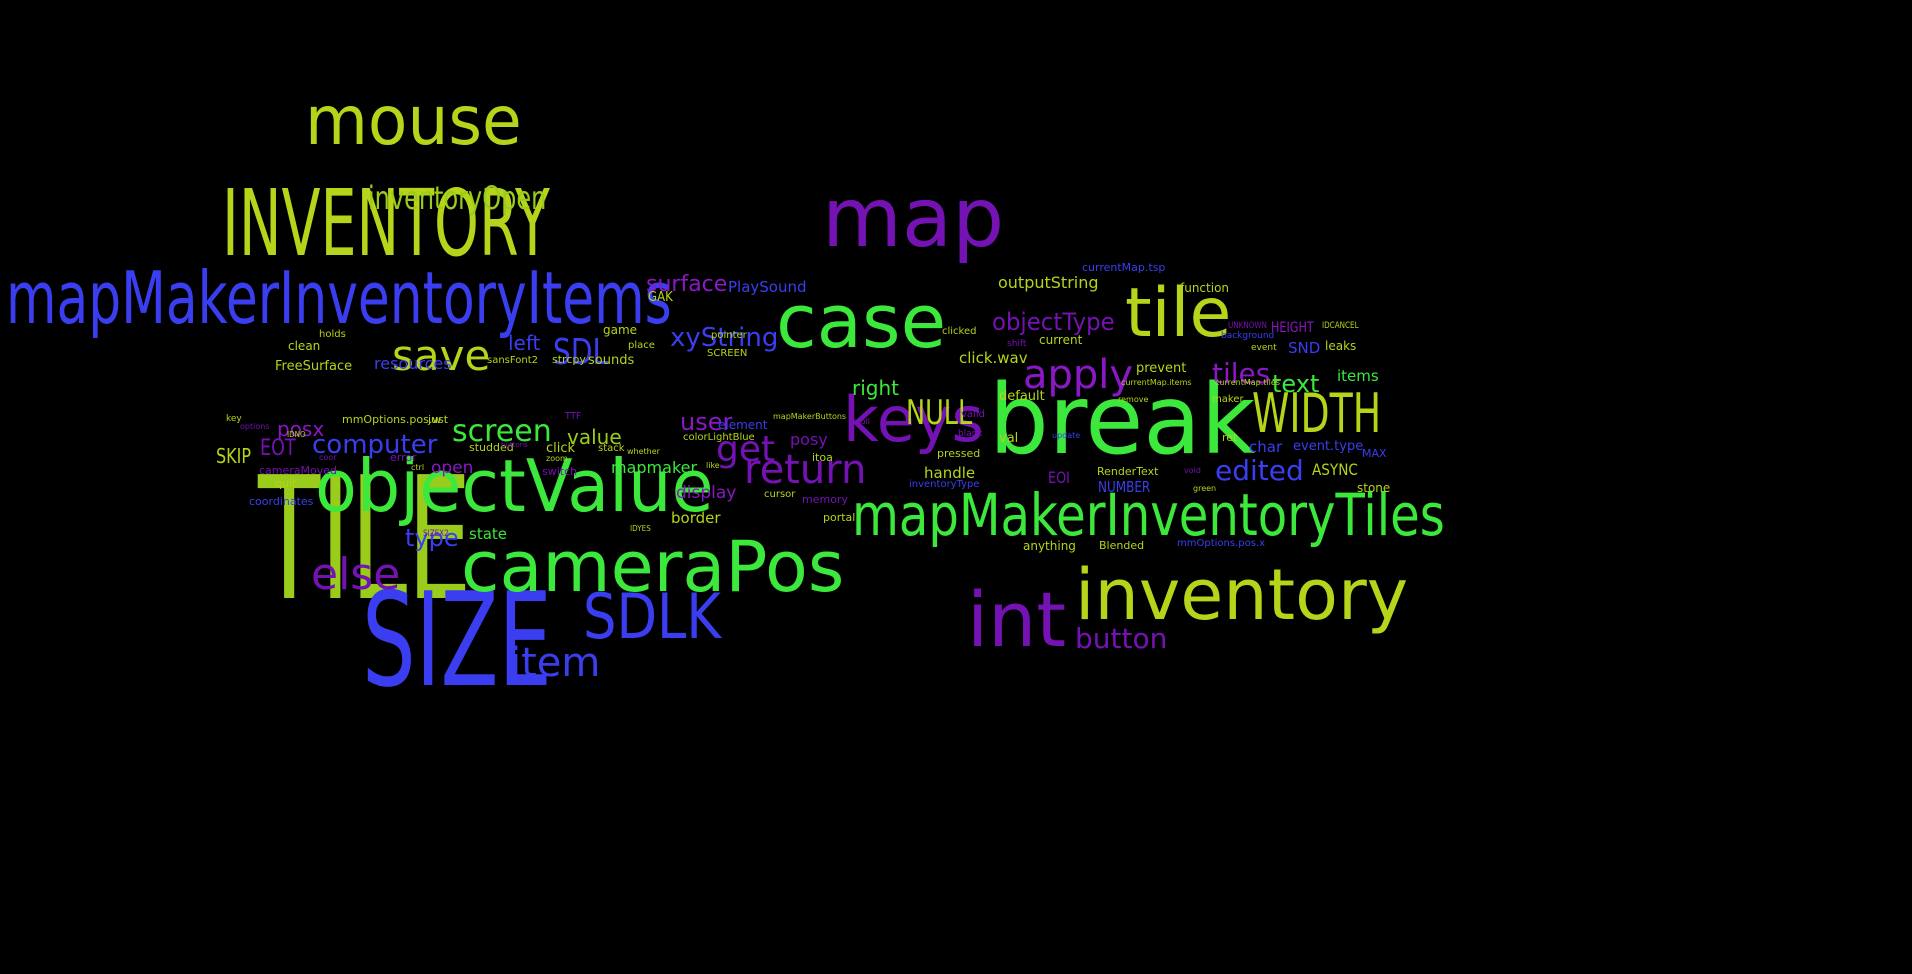  I want to click on word-cloud-word: display, so click(706, 493).